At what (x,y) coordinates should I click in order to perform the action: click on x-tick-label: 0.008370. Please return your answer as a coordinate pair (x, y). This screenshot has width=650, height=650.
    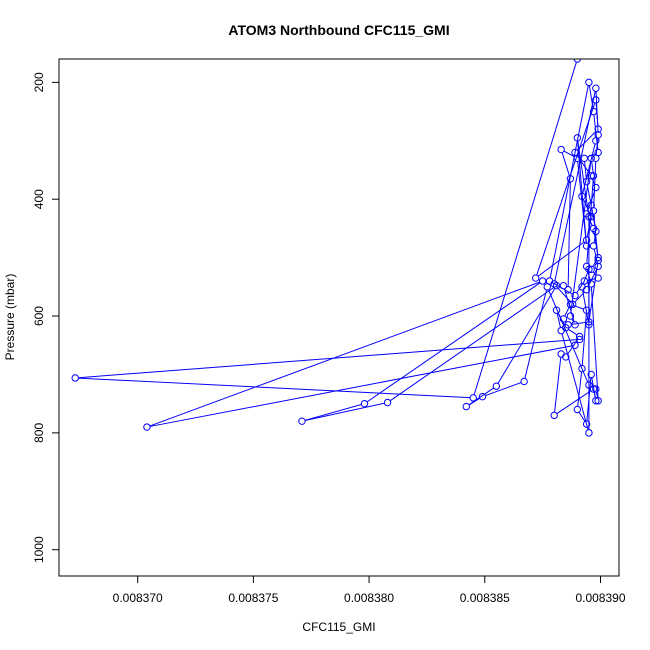
    Looking at the image, I should click on (138, 598).